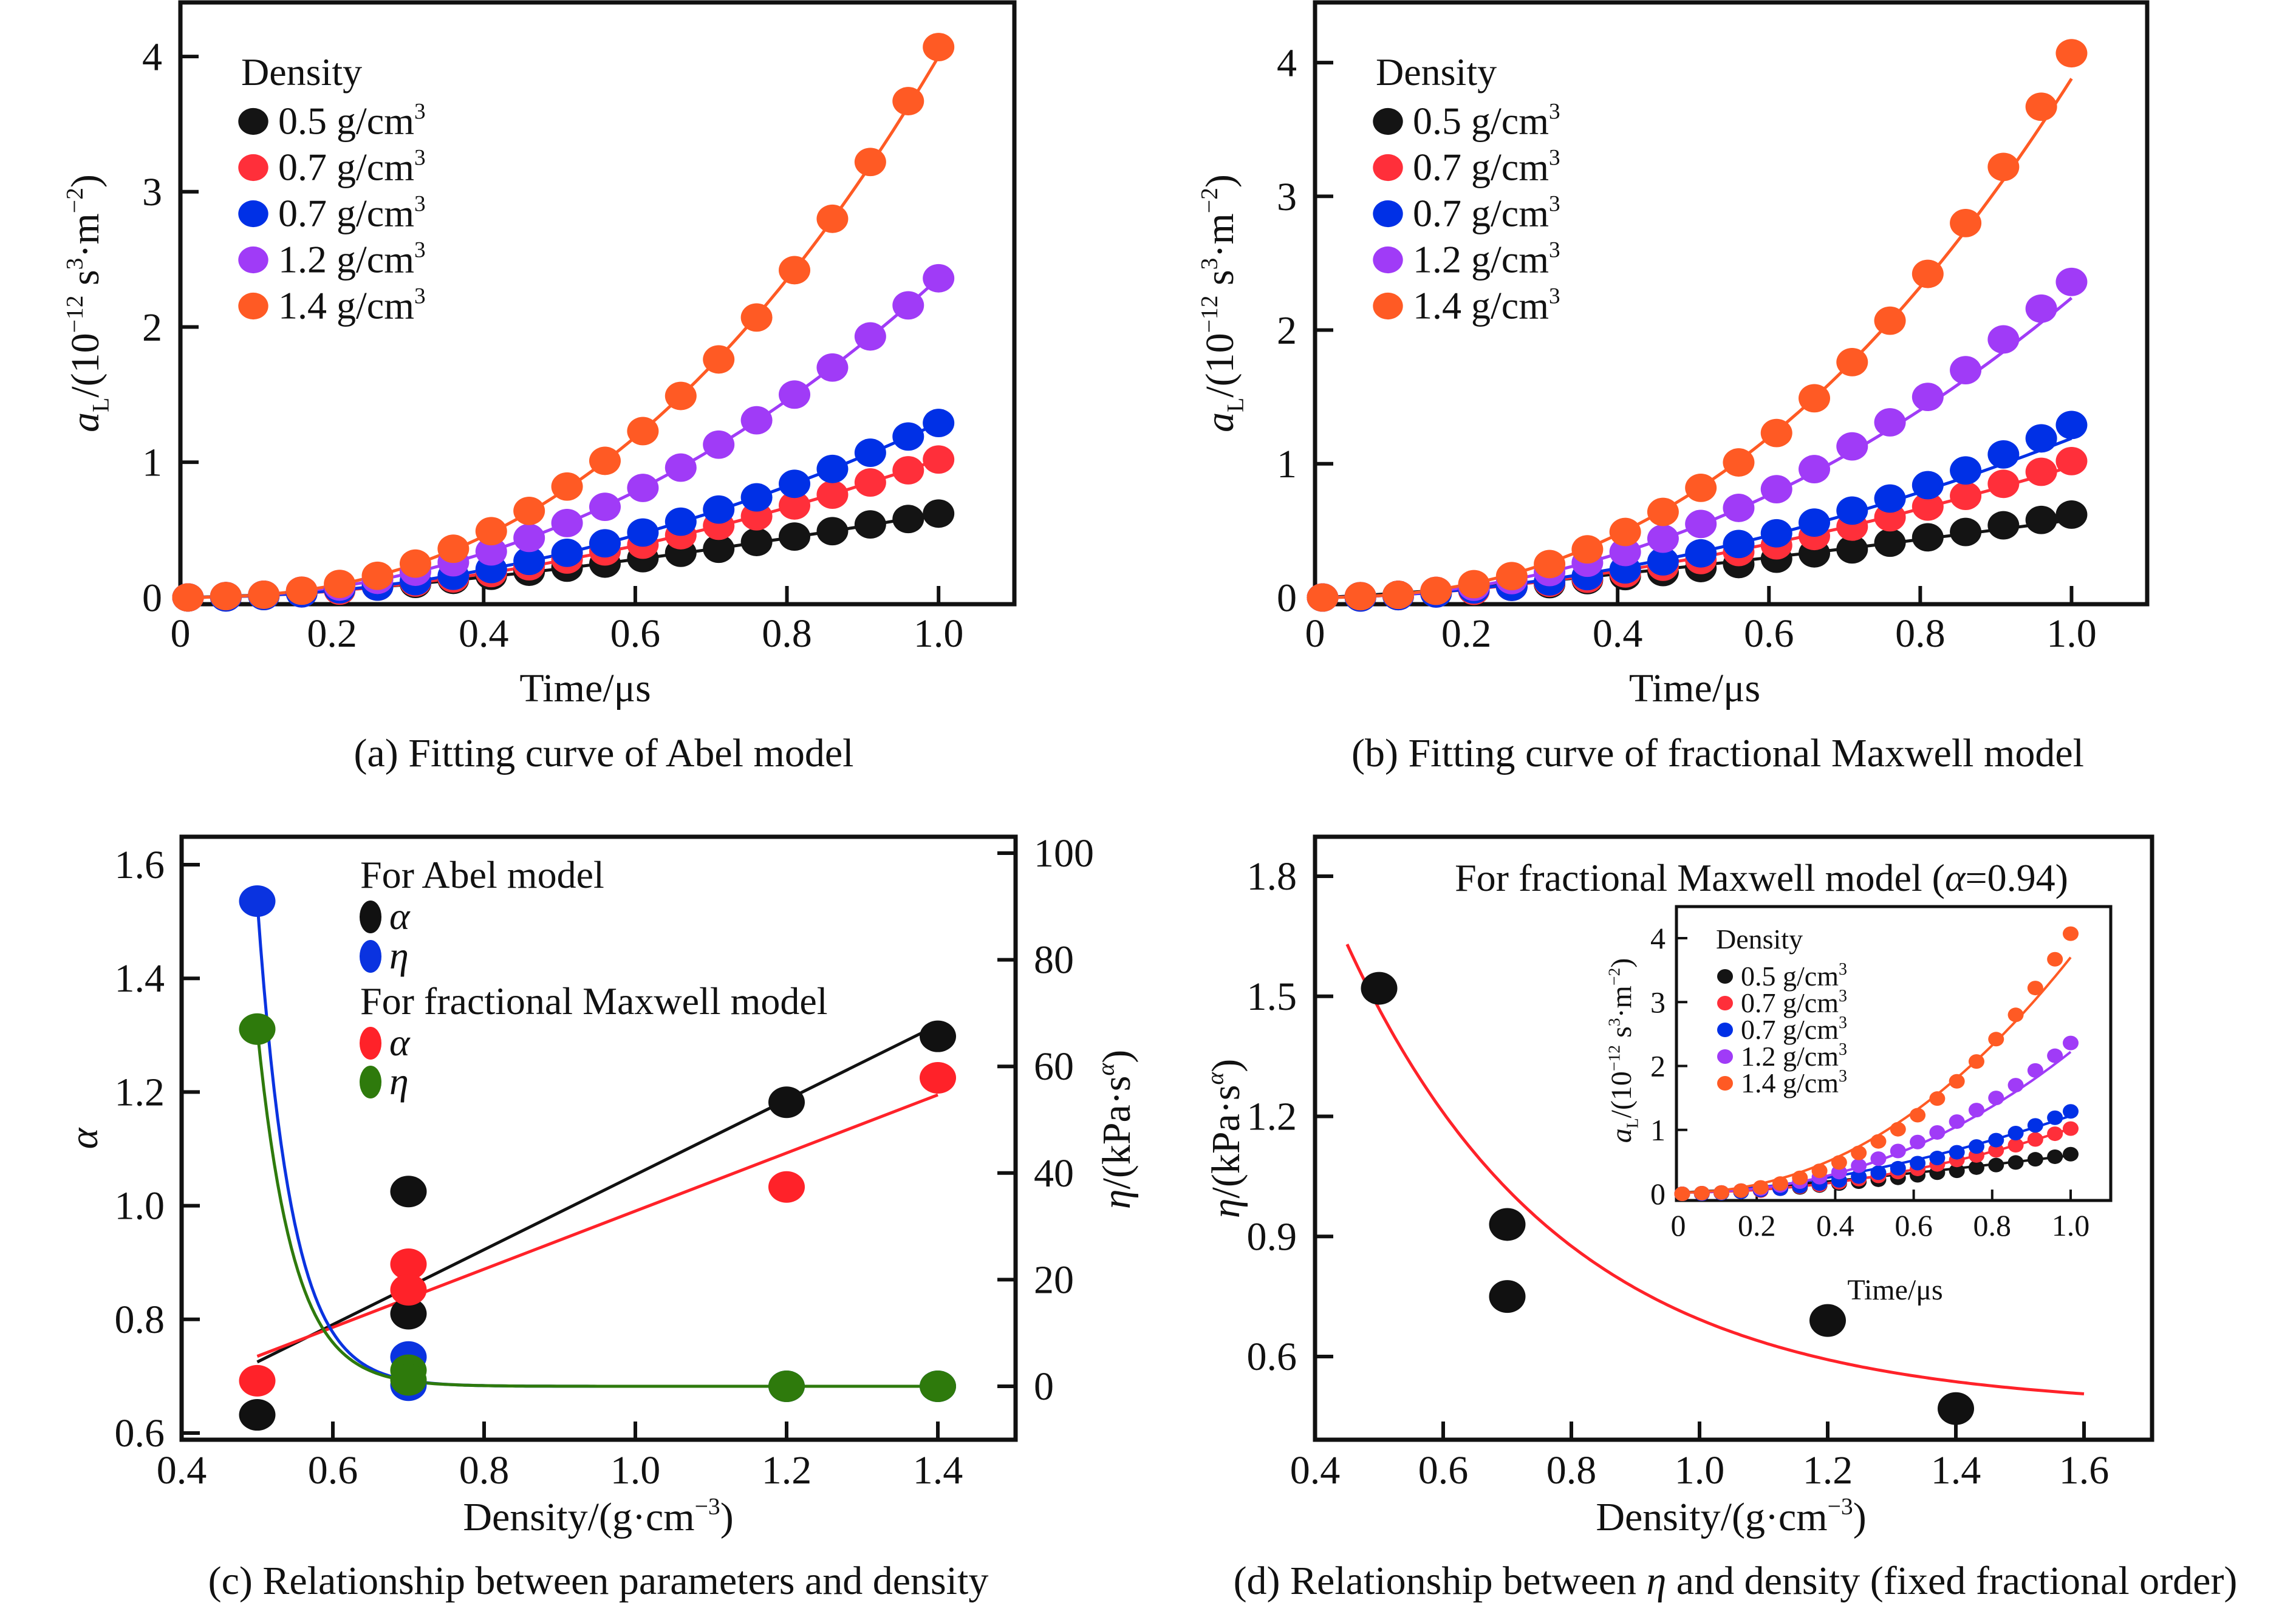  I want to click on caption-a: (a) Fitting curve of Abel model, so click(604, 753).